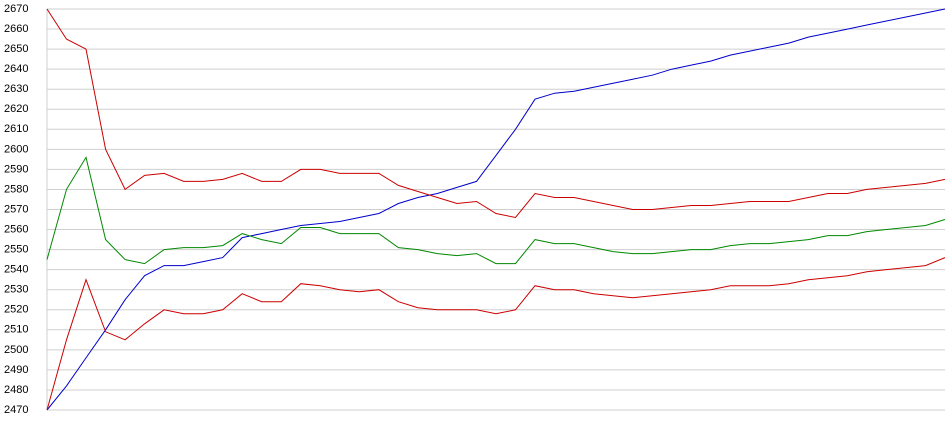 This screenshot has height=435, width=950. What do you see at coordinates (16, 290) in the screenshot?
I see `y-tick-label: 2530` at bounding box center [16, 290].